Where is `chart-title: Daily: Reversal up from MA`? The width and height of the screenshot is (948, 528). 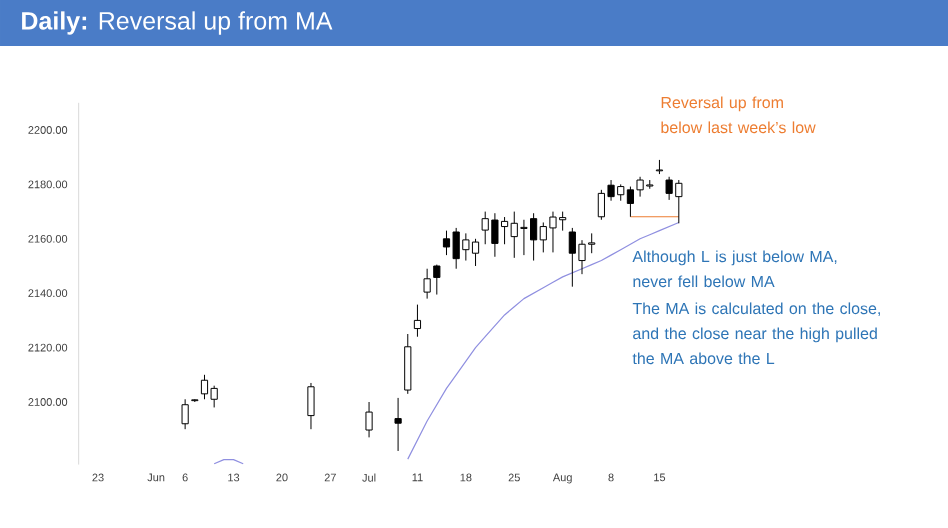 chart-title: Daily: Reversal up from MA is located at coordinates (177, 23).